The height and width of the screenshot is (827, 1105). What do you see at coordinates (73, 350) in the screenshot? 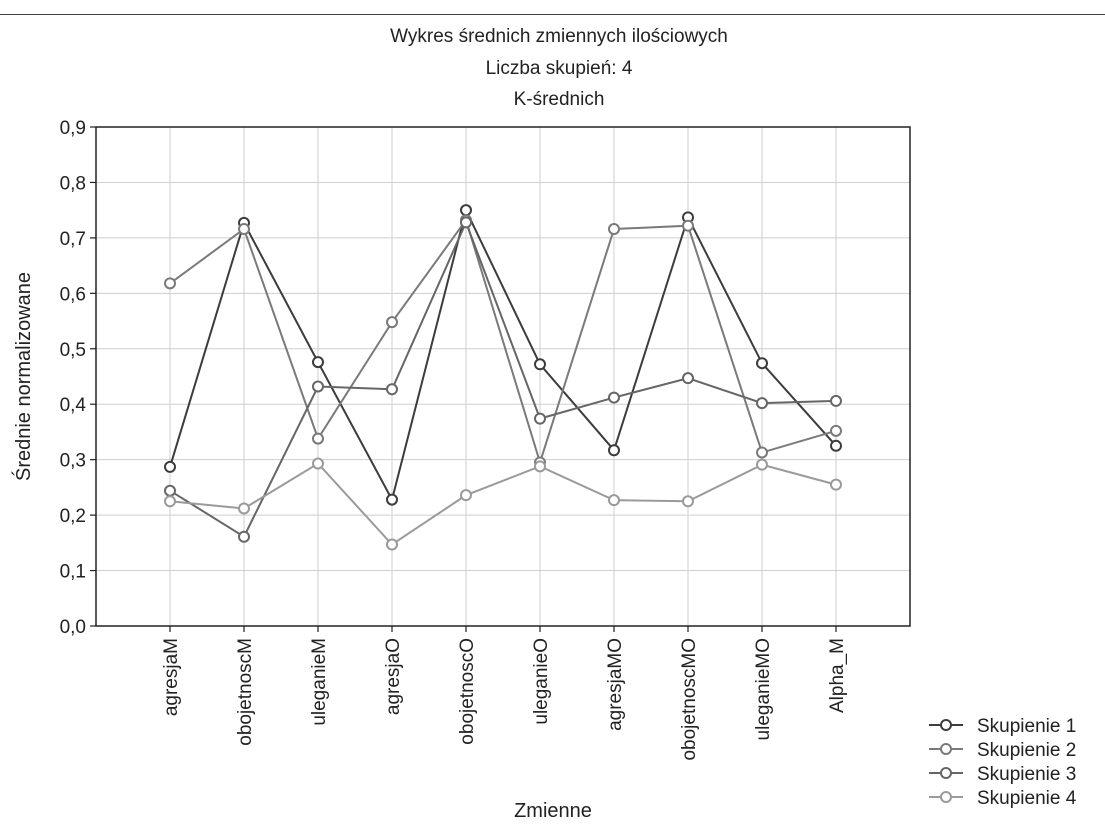
I see `y-tick-label: 0,5` at bounding box center [73, 350].